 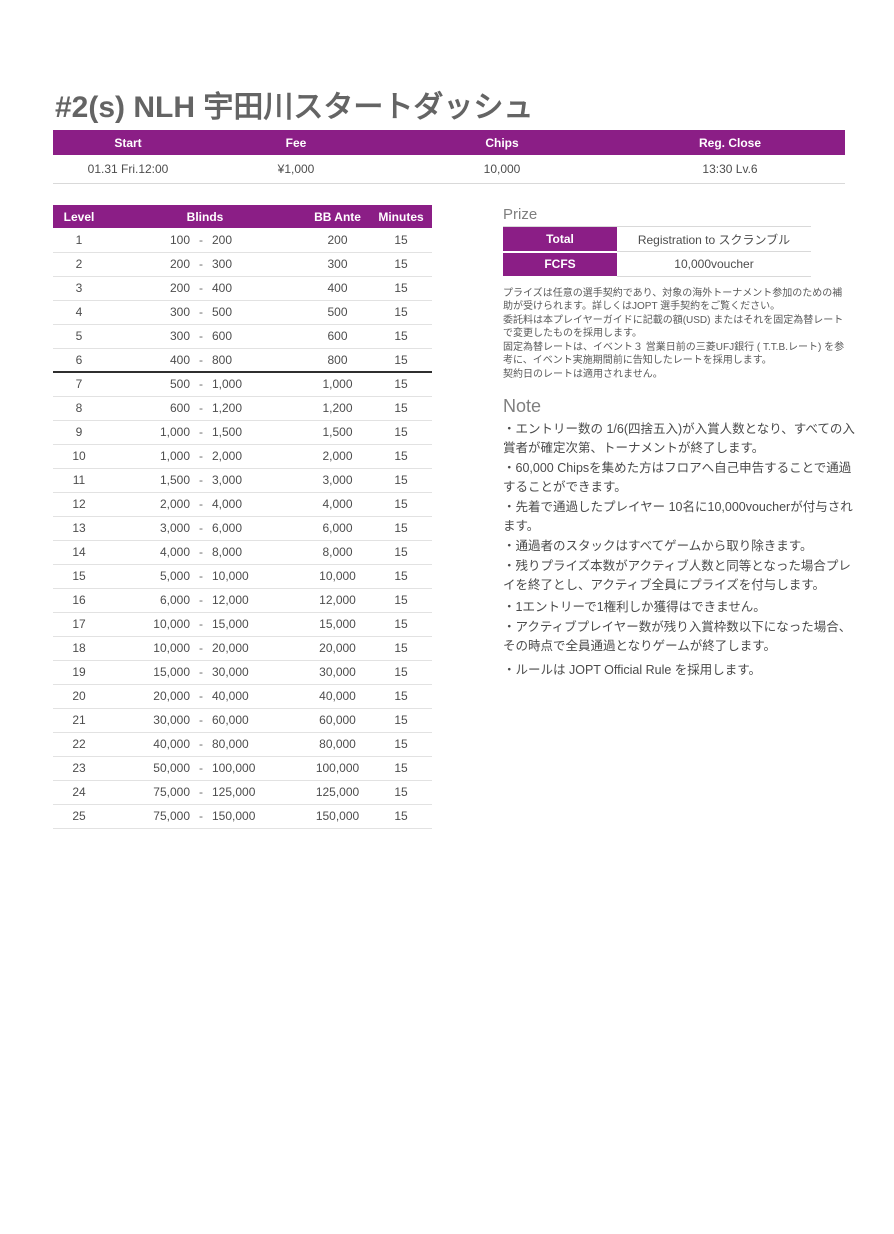 What do you see at coordinates (147, 624) in the screenshot?
I see `small-blind-cell: 10,000` at bounding box center [147, 624].